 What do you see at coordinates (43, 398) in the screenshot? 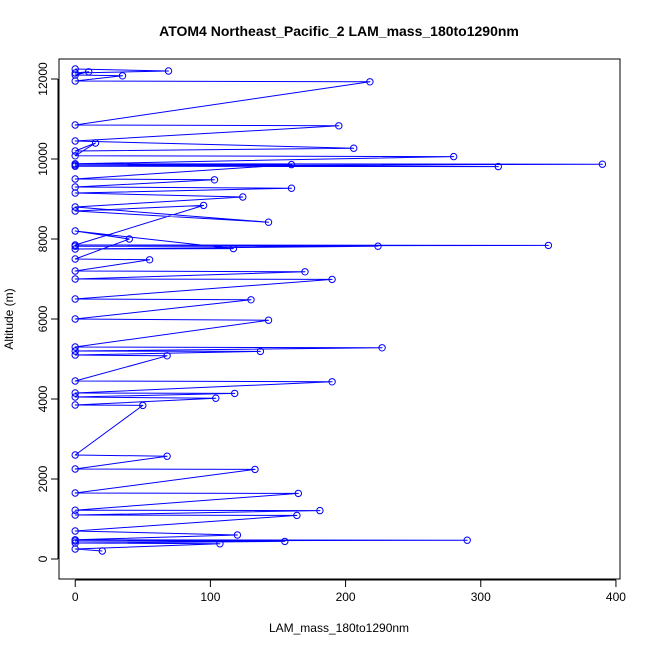
I see `y-tick-label: 4000` at bounding box center [43, 398].